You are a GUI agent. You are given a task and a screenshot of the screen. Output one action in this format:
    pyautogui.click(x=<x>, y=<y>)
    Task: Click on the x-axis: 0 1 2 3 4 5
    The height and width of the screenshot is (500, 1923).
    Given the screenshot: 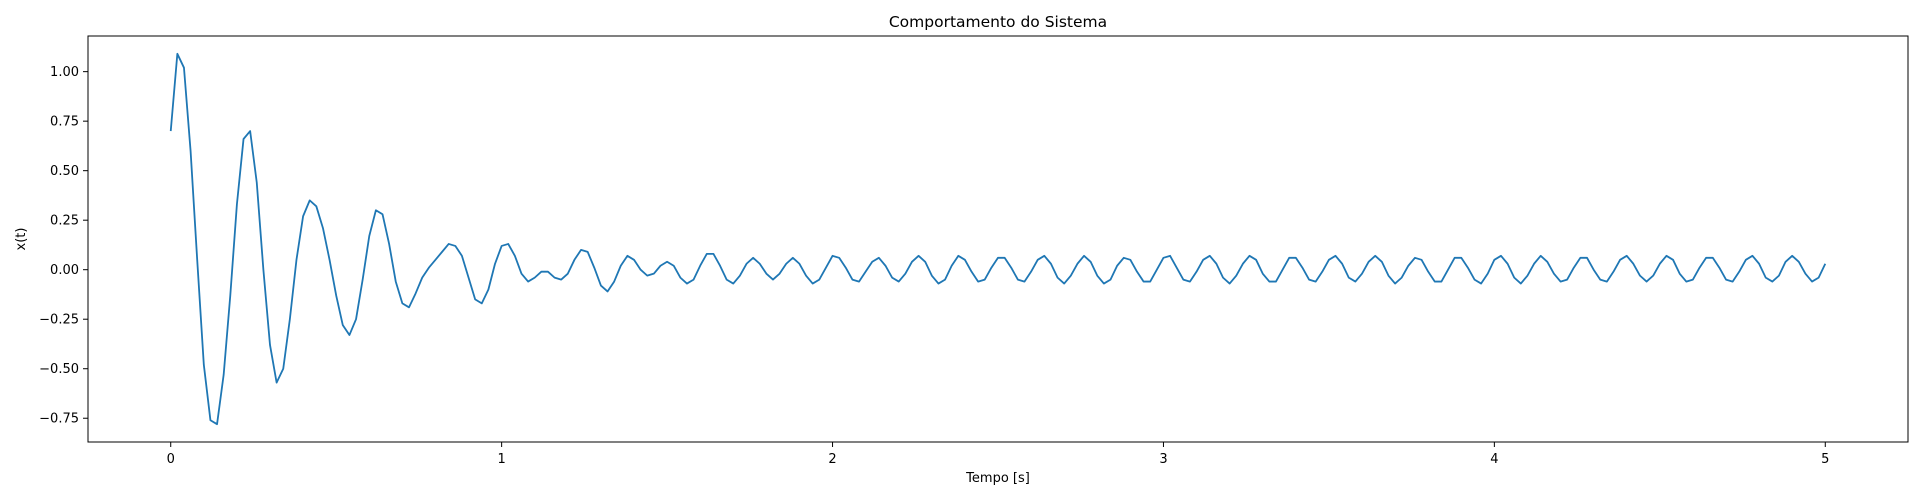 What is the action you would take?
    pyautogui.click(x=998, y=454)
    